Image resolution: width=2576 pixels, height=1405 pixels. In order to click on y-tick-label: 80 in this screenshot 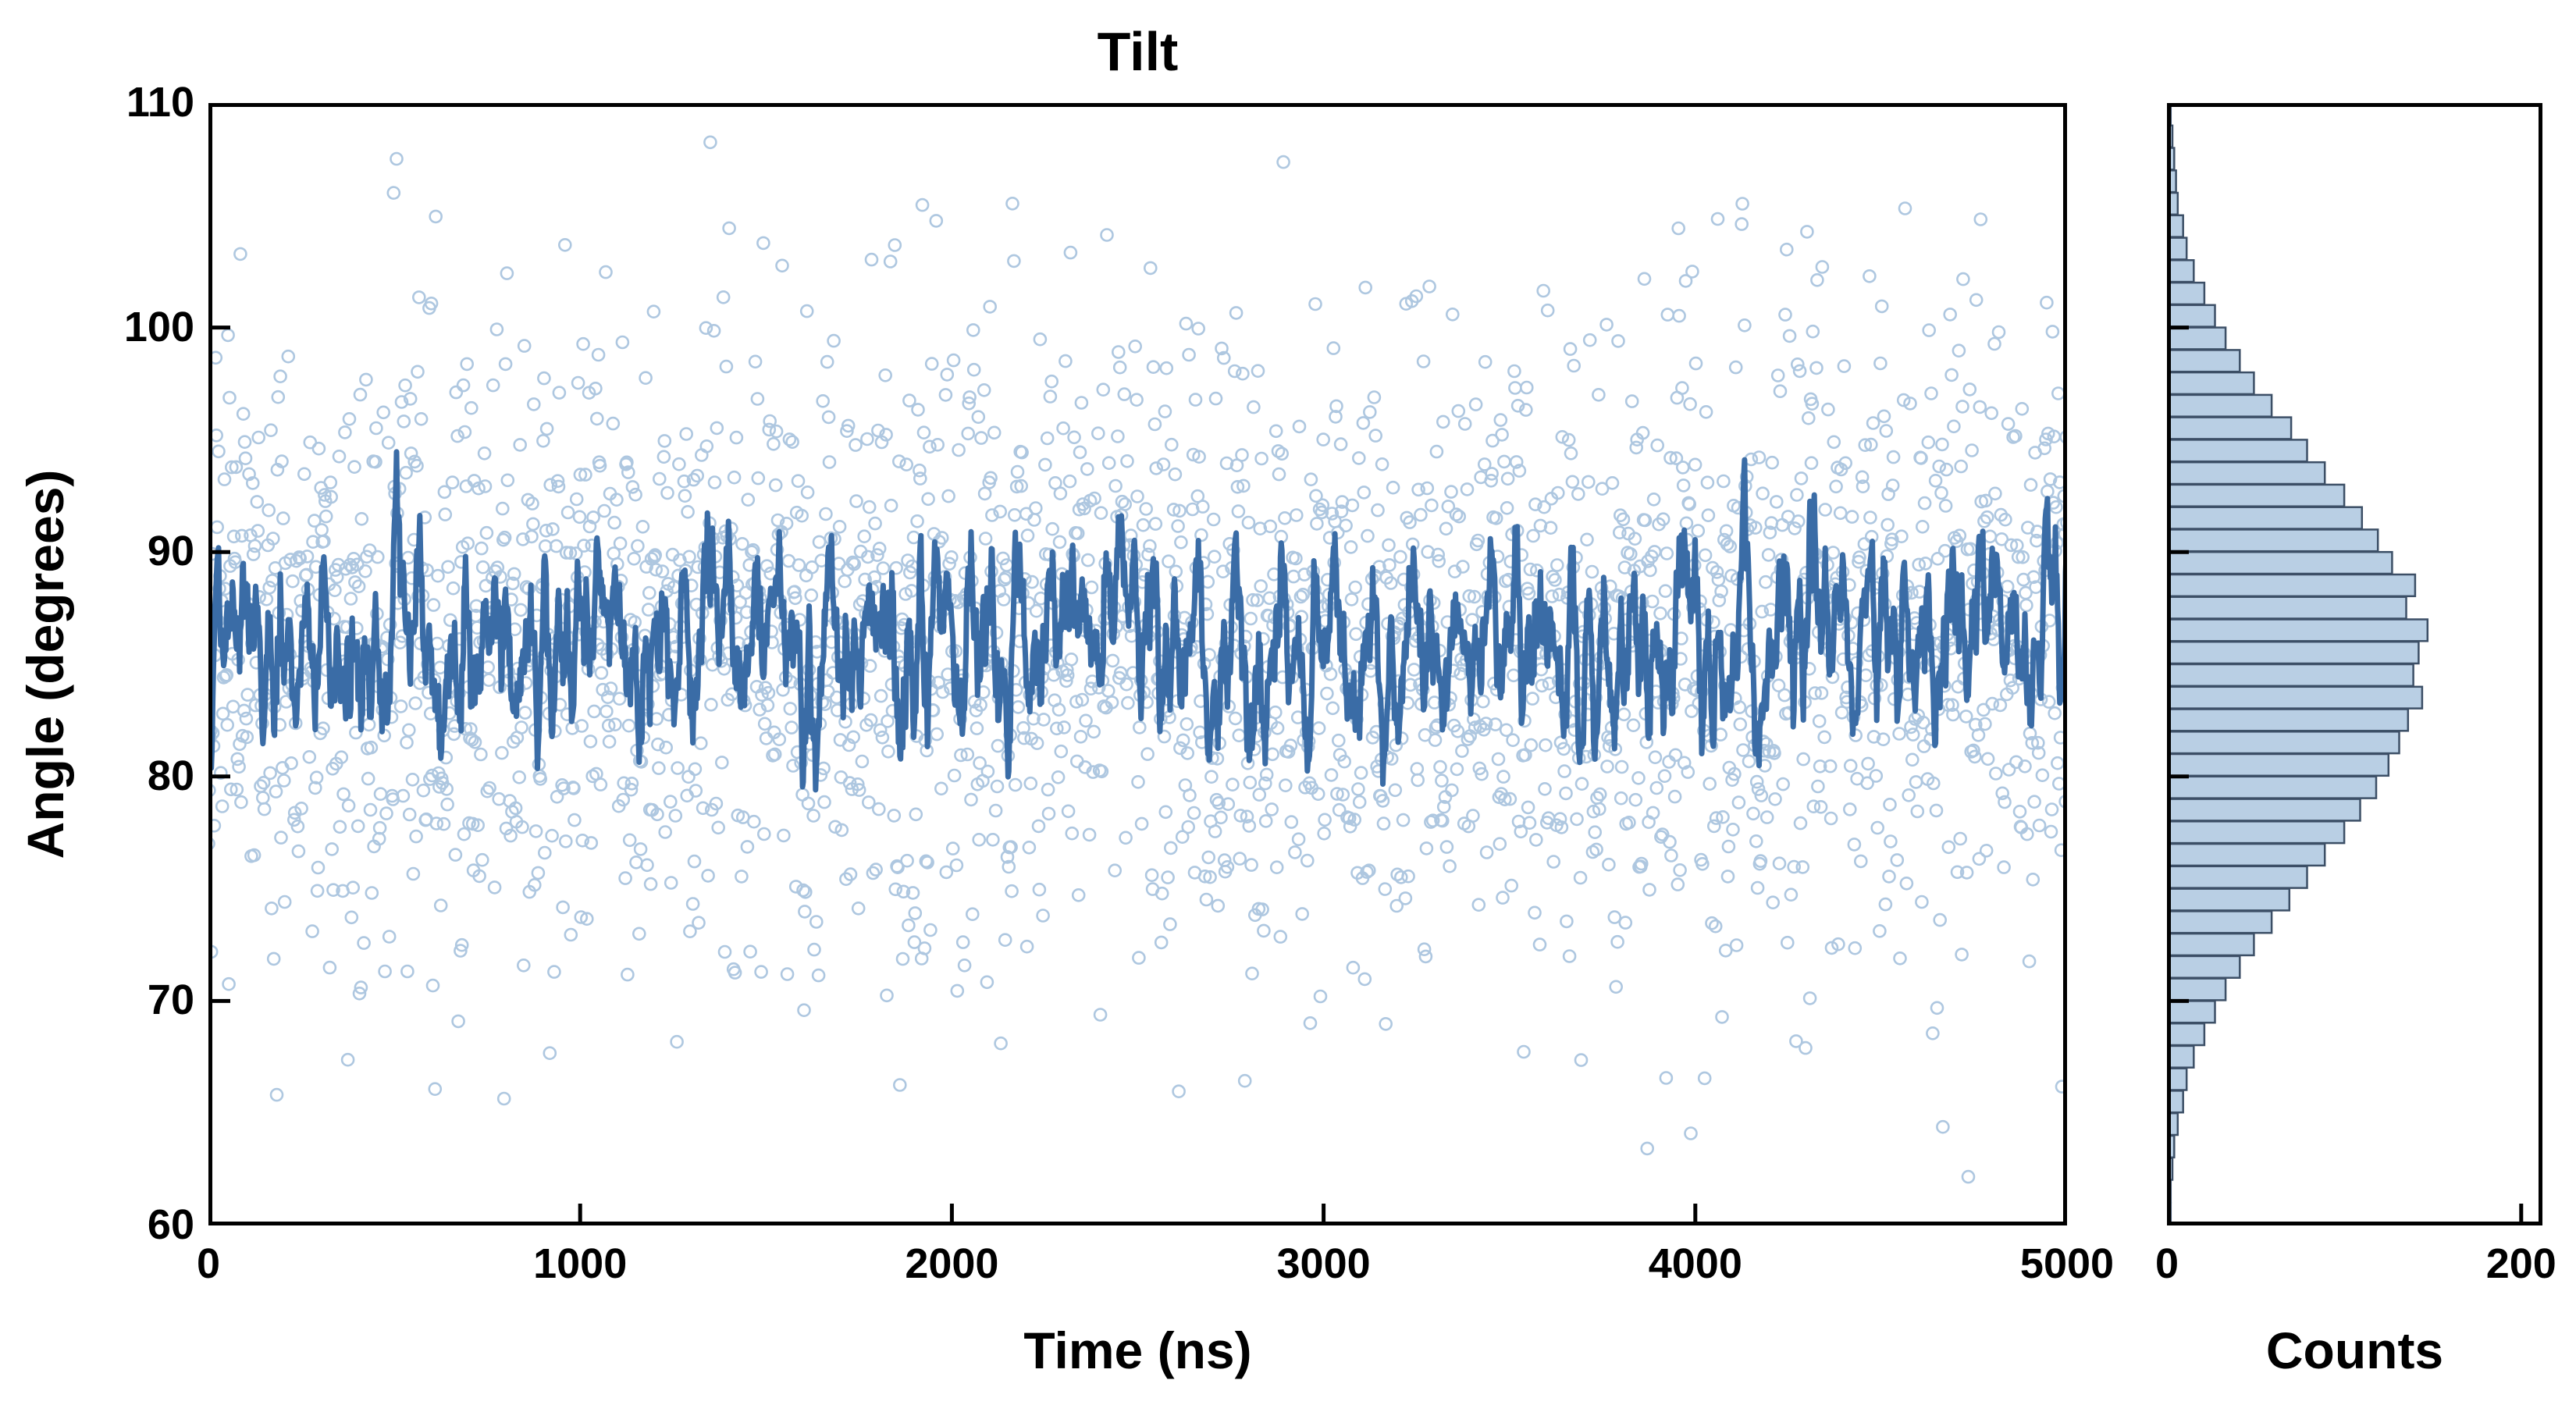, I will do `click(170, 776)`.